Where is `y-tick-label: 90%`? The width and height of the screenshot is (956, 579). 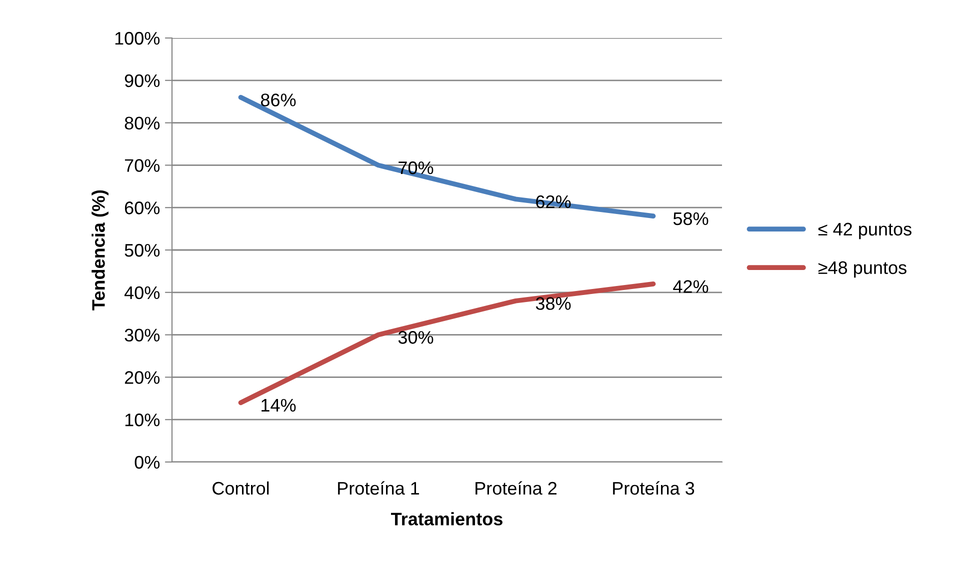 y-tick-label: 90% is located at coordinates (142, 81).